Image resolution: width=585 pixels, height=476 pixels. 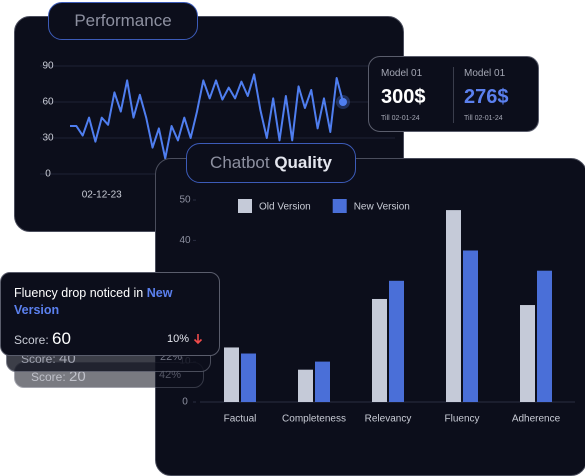 What do you see at coordinates (314, 419) in the screenshot?
I see `x-tick-label: Completeness` at bounding box center [314, 419].